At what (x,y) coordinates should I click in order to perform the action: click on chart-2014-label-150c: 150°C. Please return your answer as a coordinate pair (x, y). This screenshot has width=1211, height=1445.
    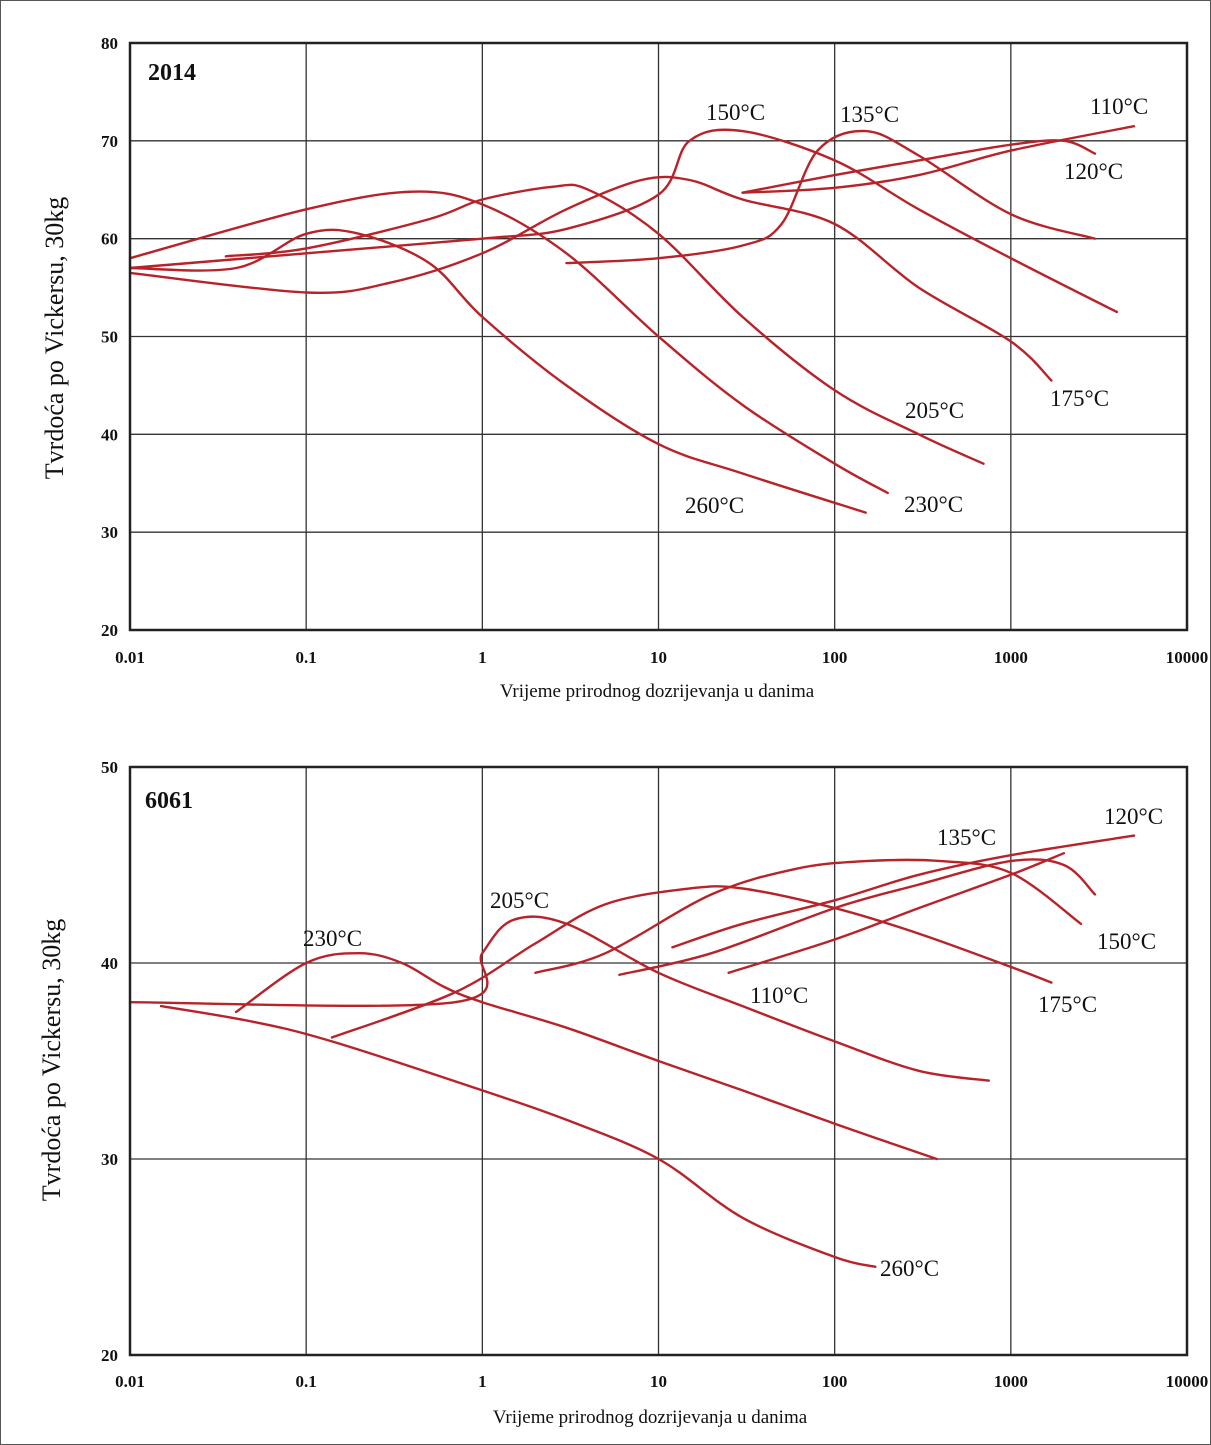
    Looking at the image, I should click on (735, 112).